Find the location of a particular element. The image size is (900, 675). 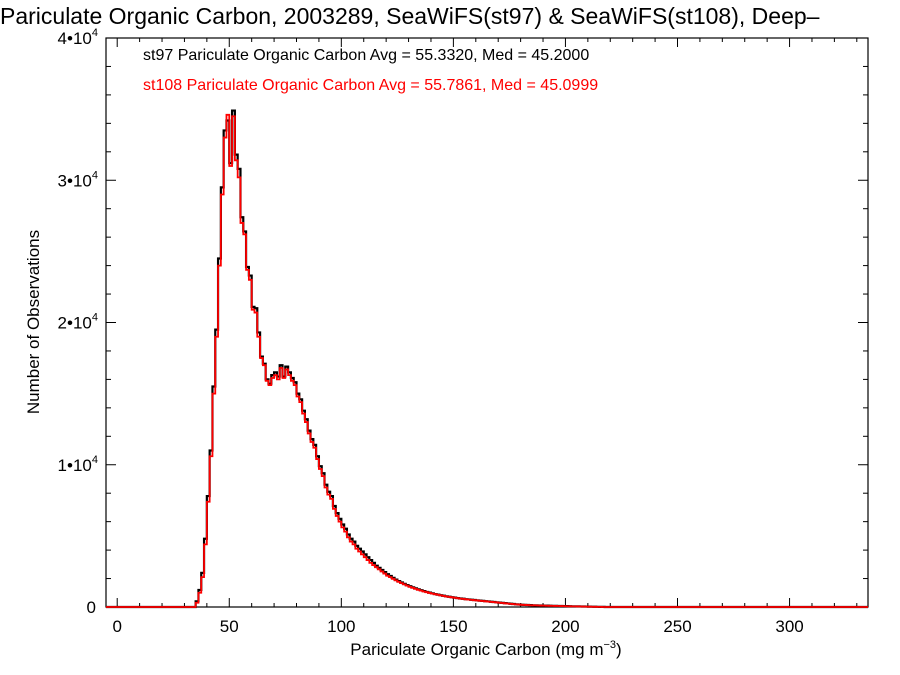

y-tick-label: 0 is located at coordinates (91, 607).